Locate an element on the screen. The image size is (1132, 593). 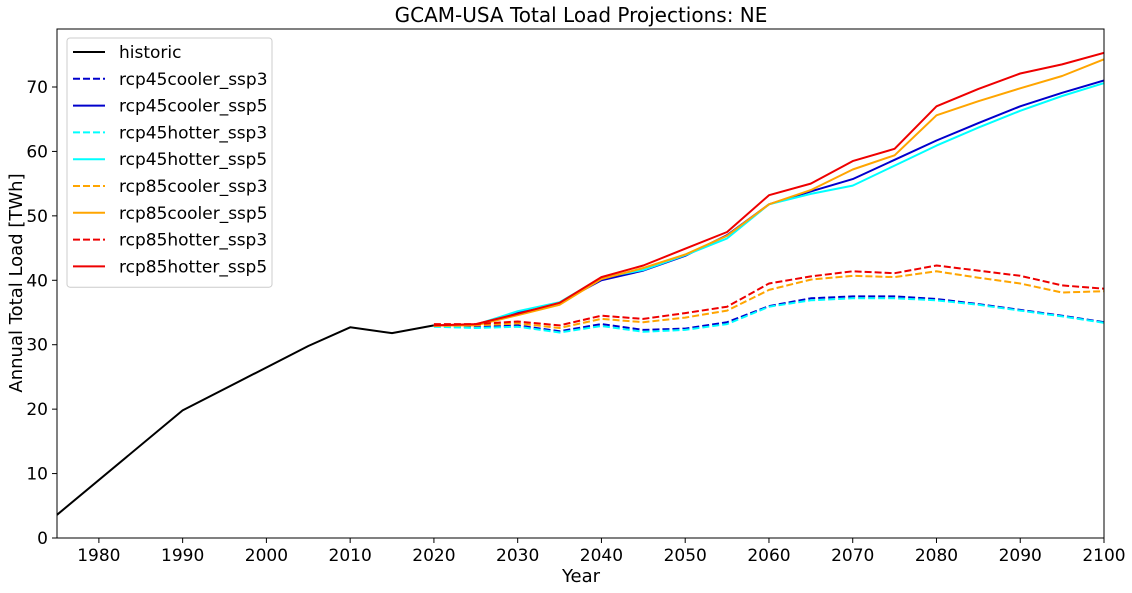
x-tick-label: 2040 is located at coordinates (601, 556).